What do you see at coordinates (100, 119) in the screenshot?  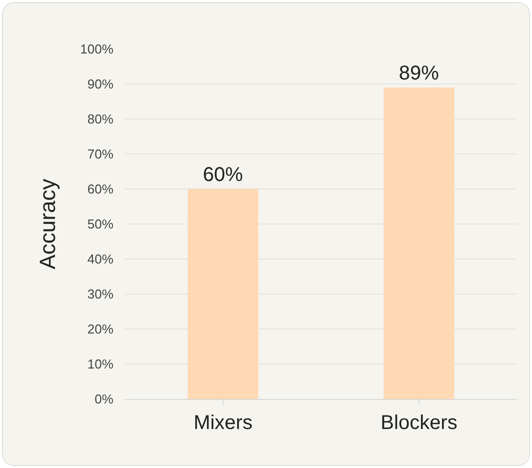 I see `y-tick-label: 80%` at bounding box center [100, 119].